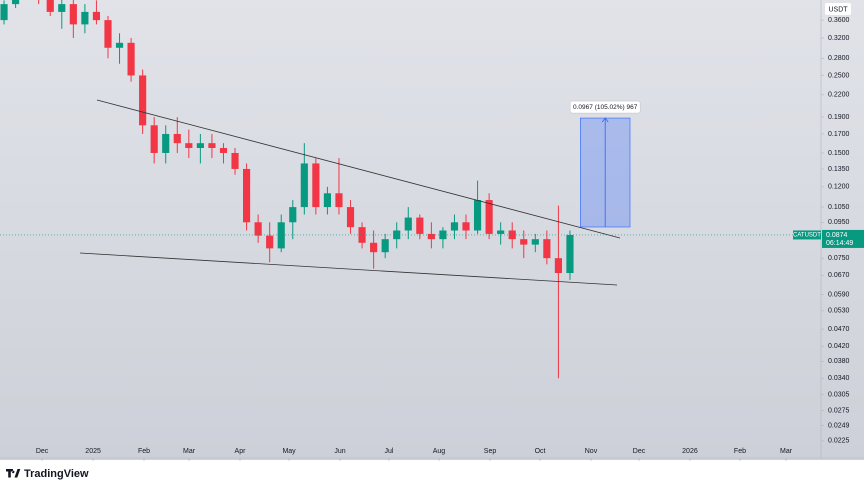 This screenshot has height=489, width=864. I want to click on last-price-label: 0.0874, so click(837, 235).